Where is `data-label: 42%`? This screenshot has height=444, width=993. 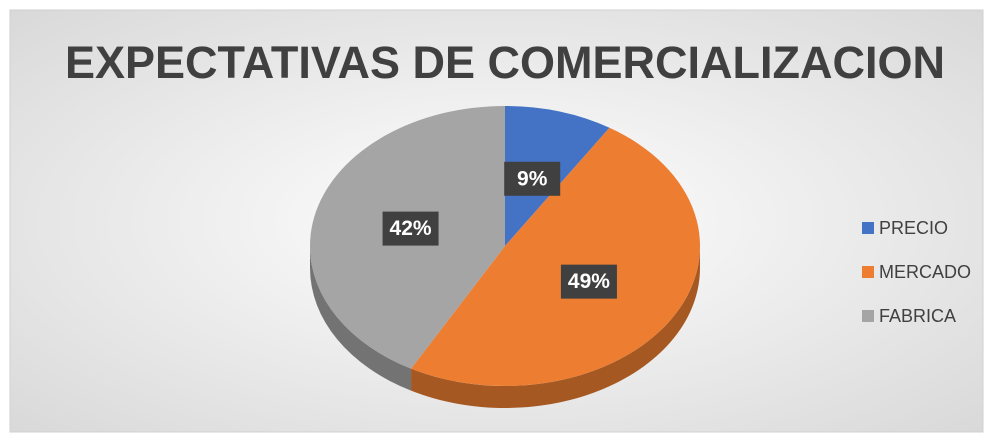
data-label: 42% is located at coordinates (410, 228).